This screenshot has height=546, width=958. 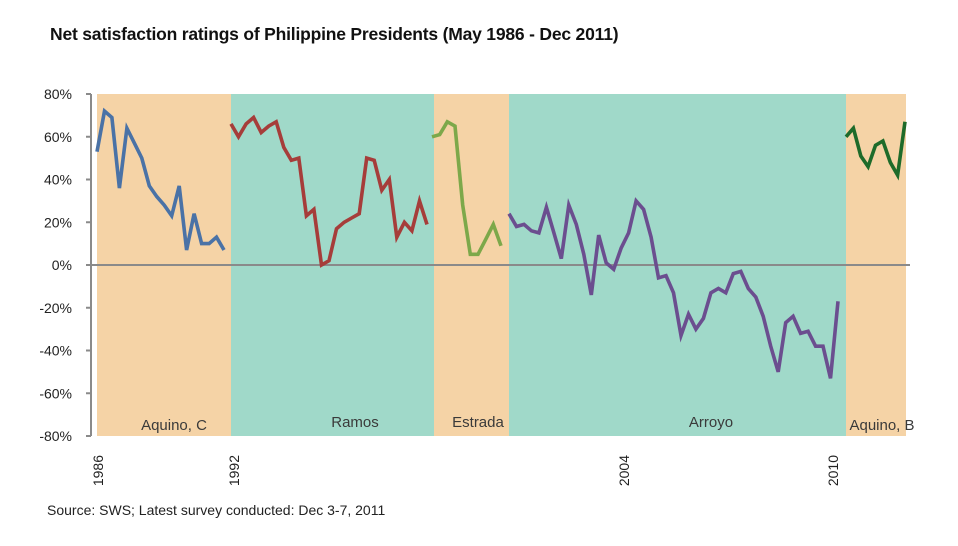 I want to click on series-aquino-b, so click(x=875, y=151).